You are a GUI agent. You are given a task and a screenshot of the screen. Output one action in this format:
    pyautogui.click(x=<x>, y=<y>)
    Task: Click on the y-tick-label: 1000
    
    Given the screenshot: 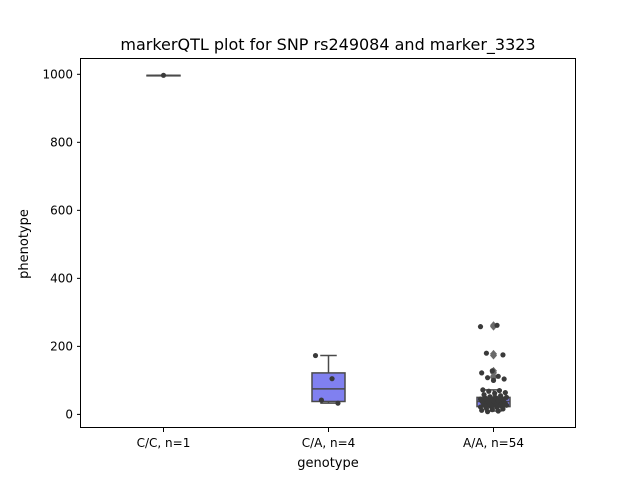 What is the action you would take?
    pyautogui.click(x=57, y=74)
    